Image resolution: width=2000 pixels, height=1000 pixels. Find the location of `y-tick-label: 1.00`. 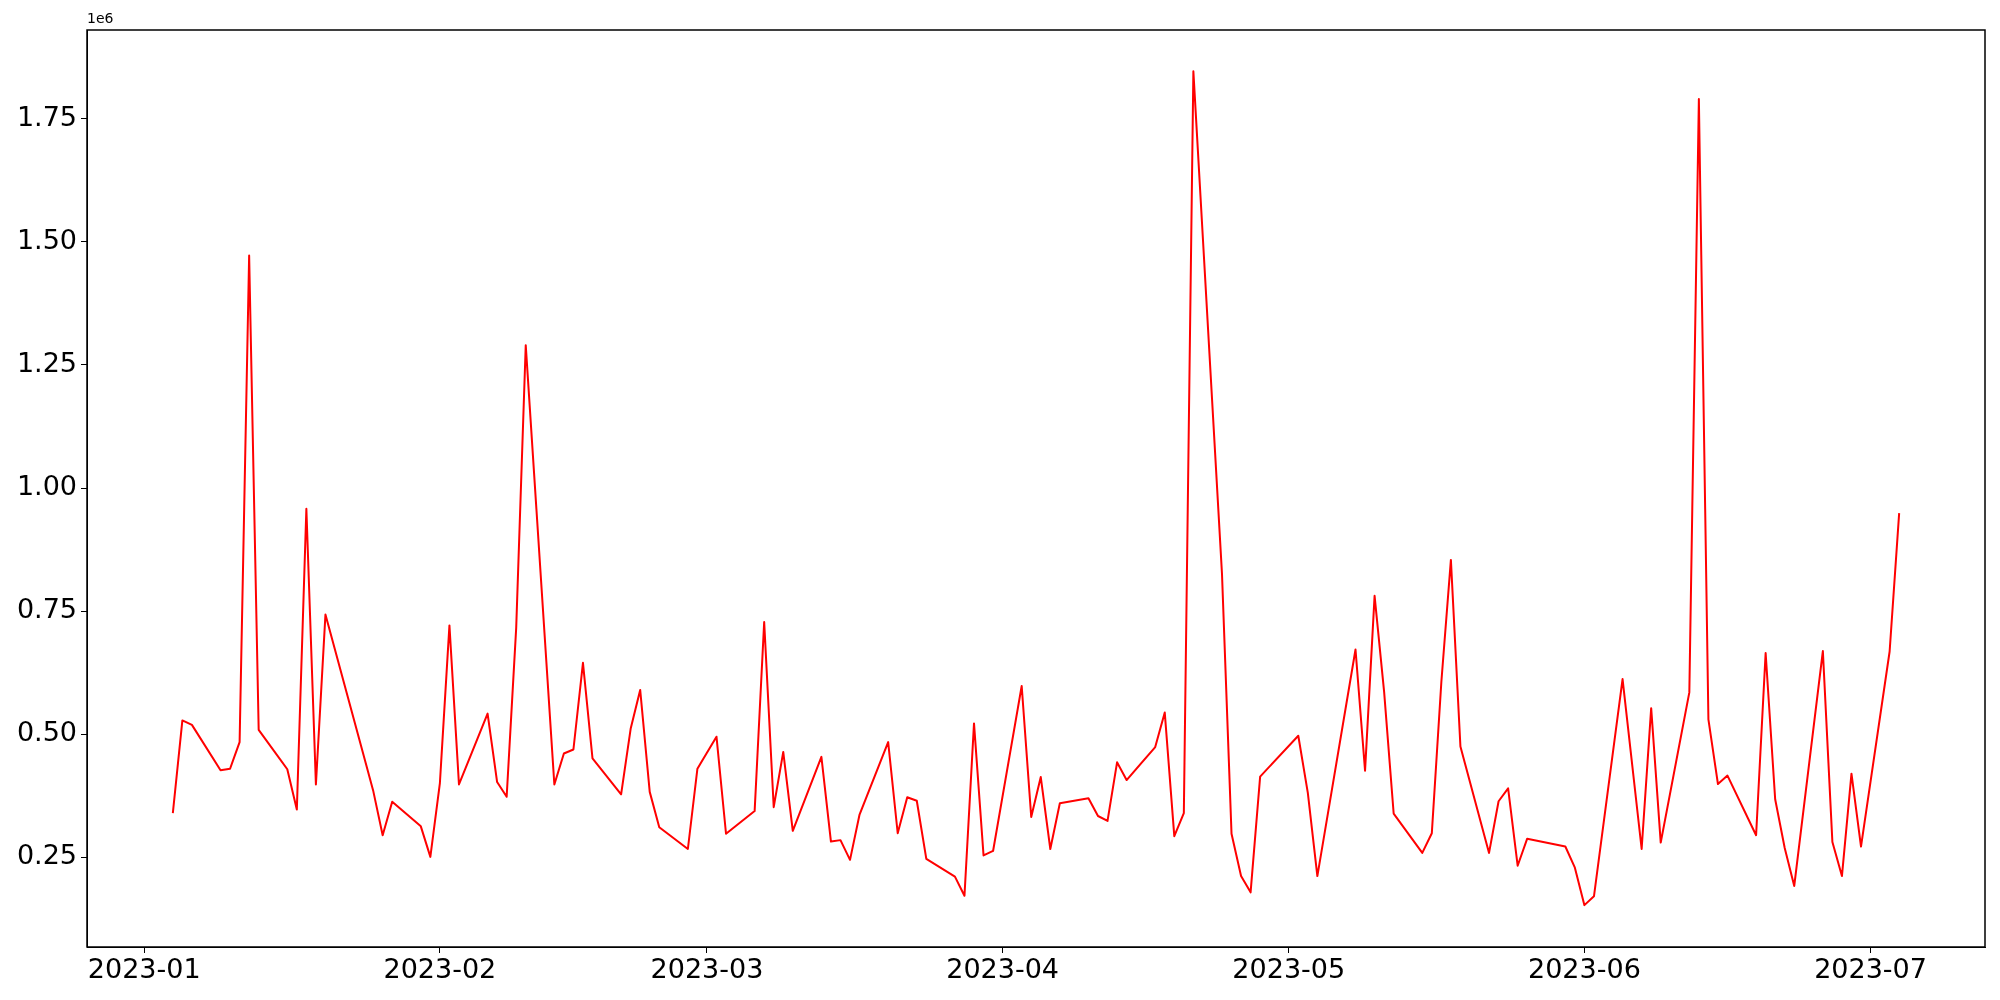

y-tick-label: 1.00 is located at coordinates (46, 486).